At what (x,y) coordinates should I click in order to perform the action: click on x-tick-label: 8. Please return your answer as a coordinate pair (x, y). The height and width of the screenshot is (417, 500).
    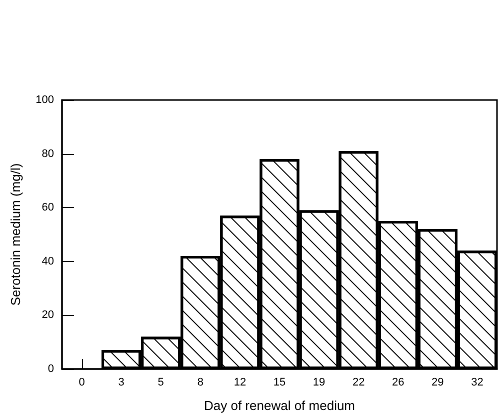
    Looking at the image, I should click on (200, 382).